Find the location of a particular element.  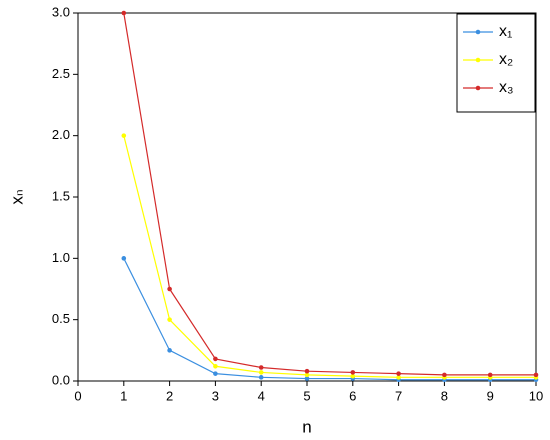

y-tick-label: 2.0 is located at coordinates (61, 134).